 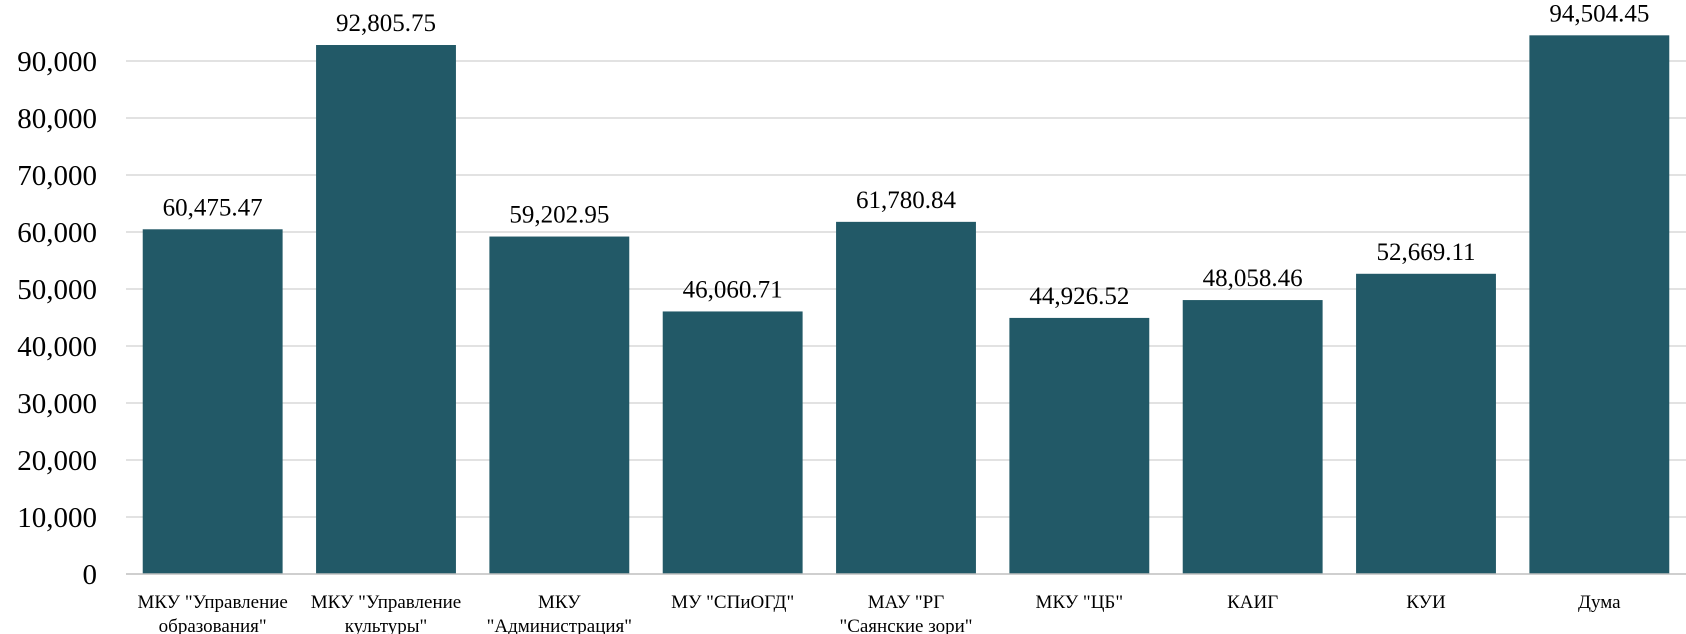 I want to click on category-label: МКУ "ЦБ", so click(x=1080, y=602).